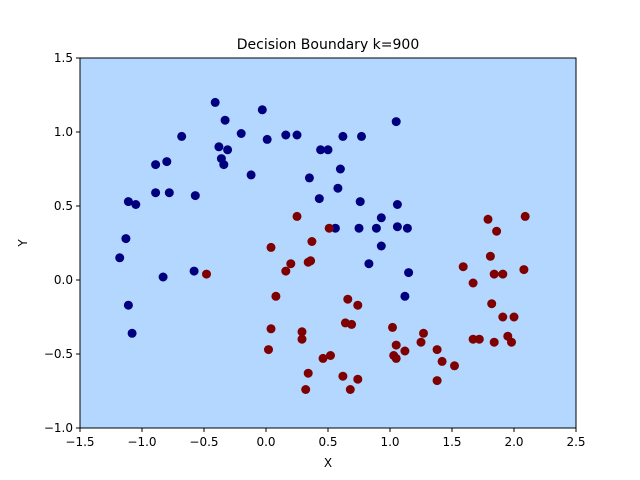  I want to click on y-axis-label: Y, so click(23, 243).